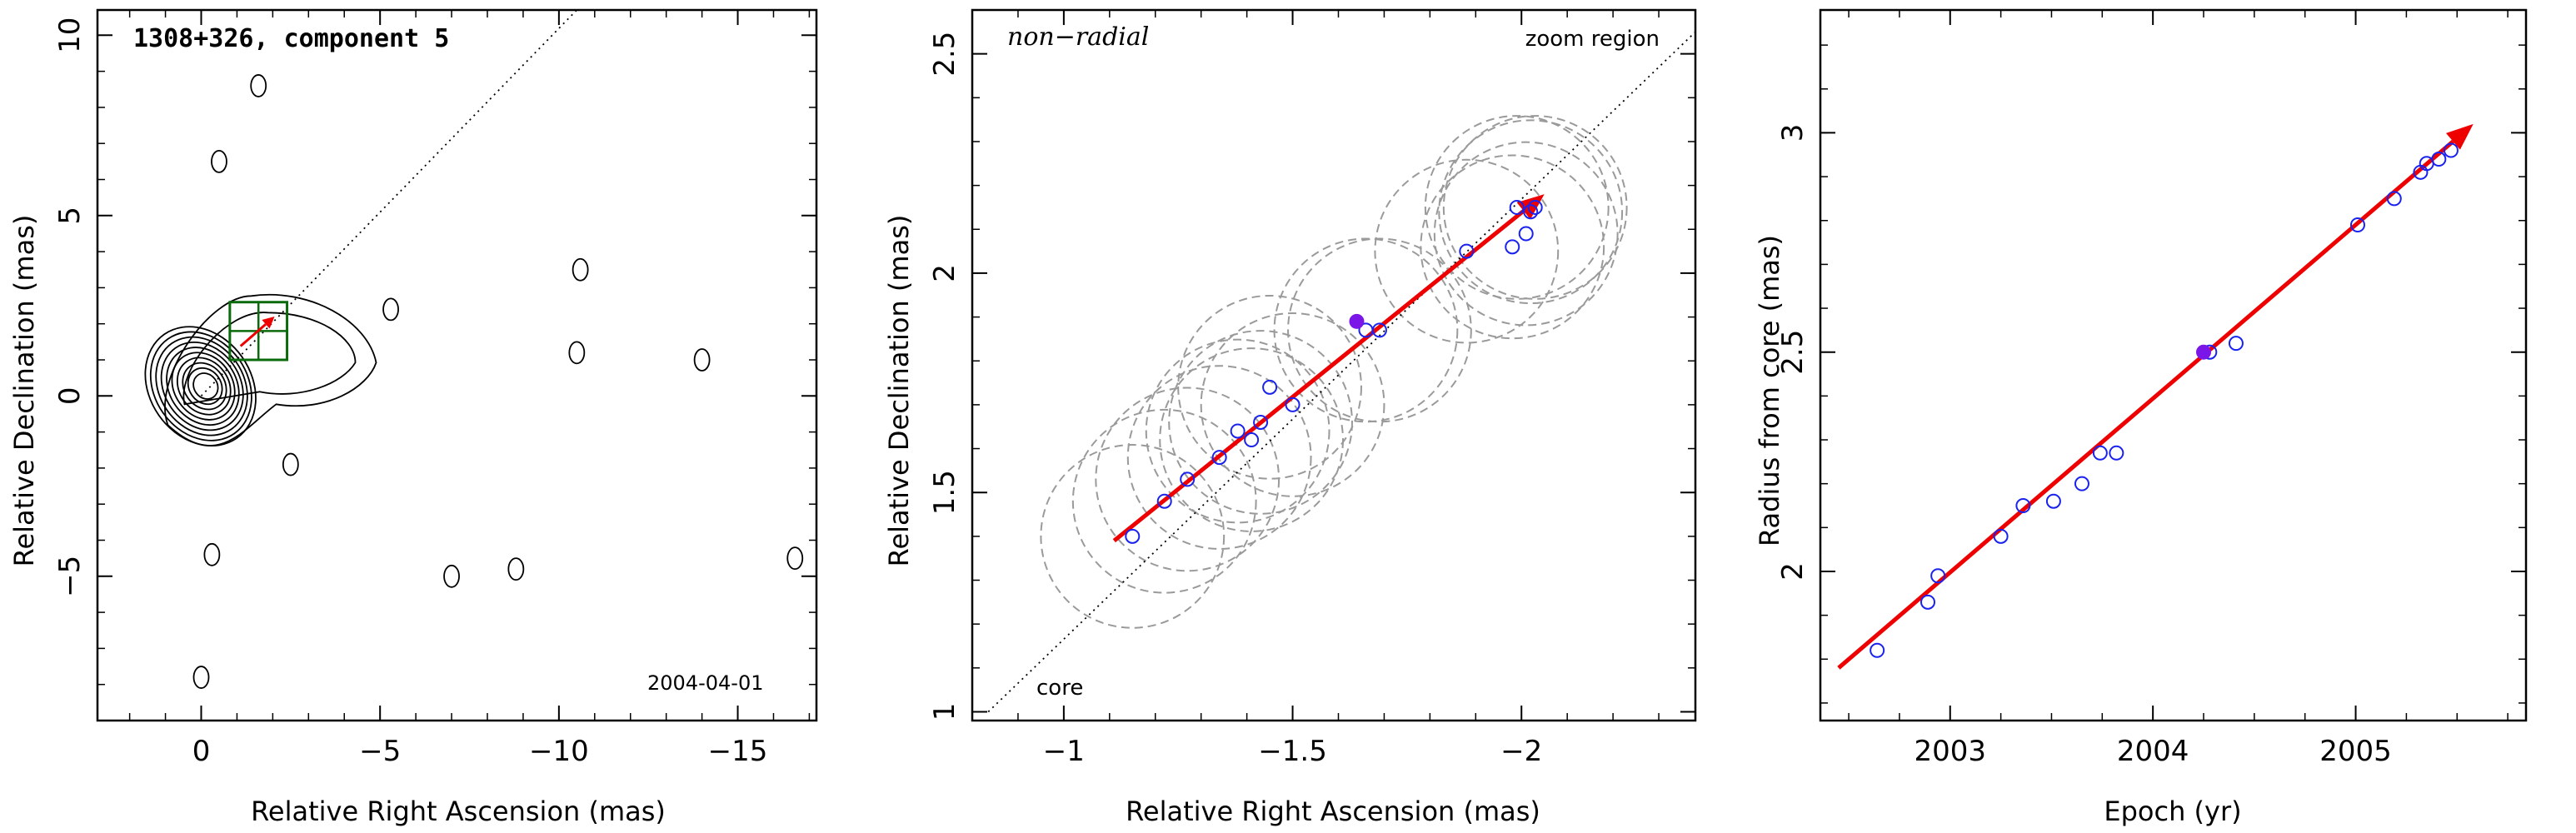  Describe the element at coordinates (388, 203) in the screenshot. I see `ridge-line` at that location.